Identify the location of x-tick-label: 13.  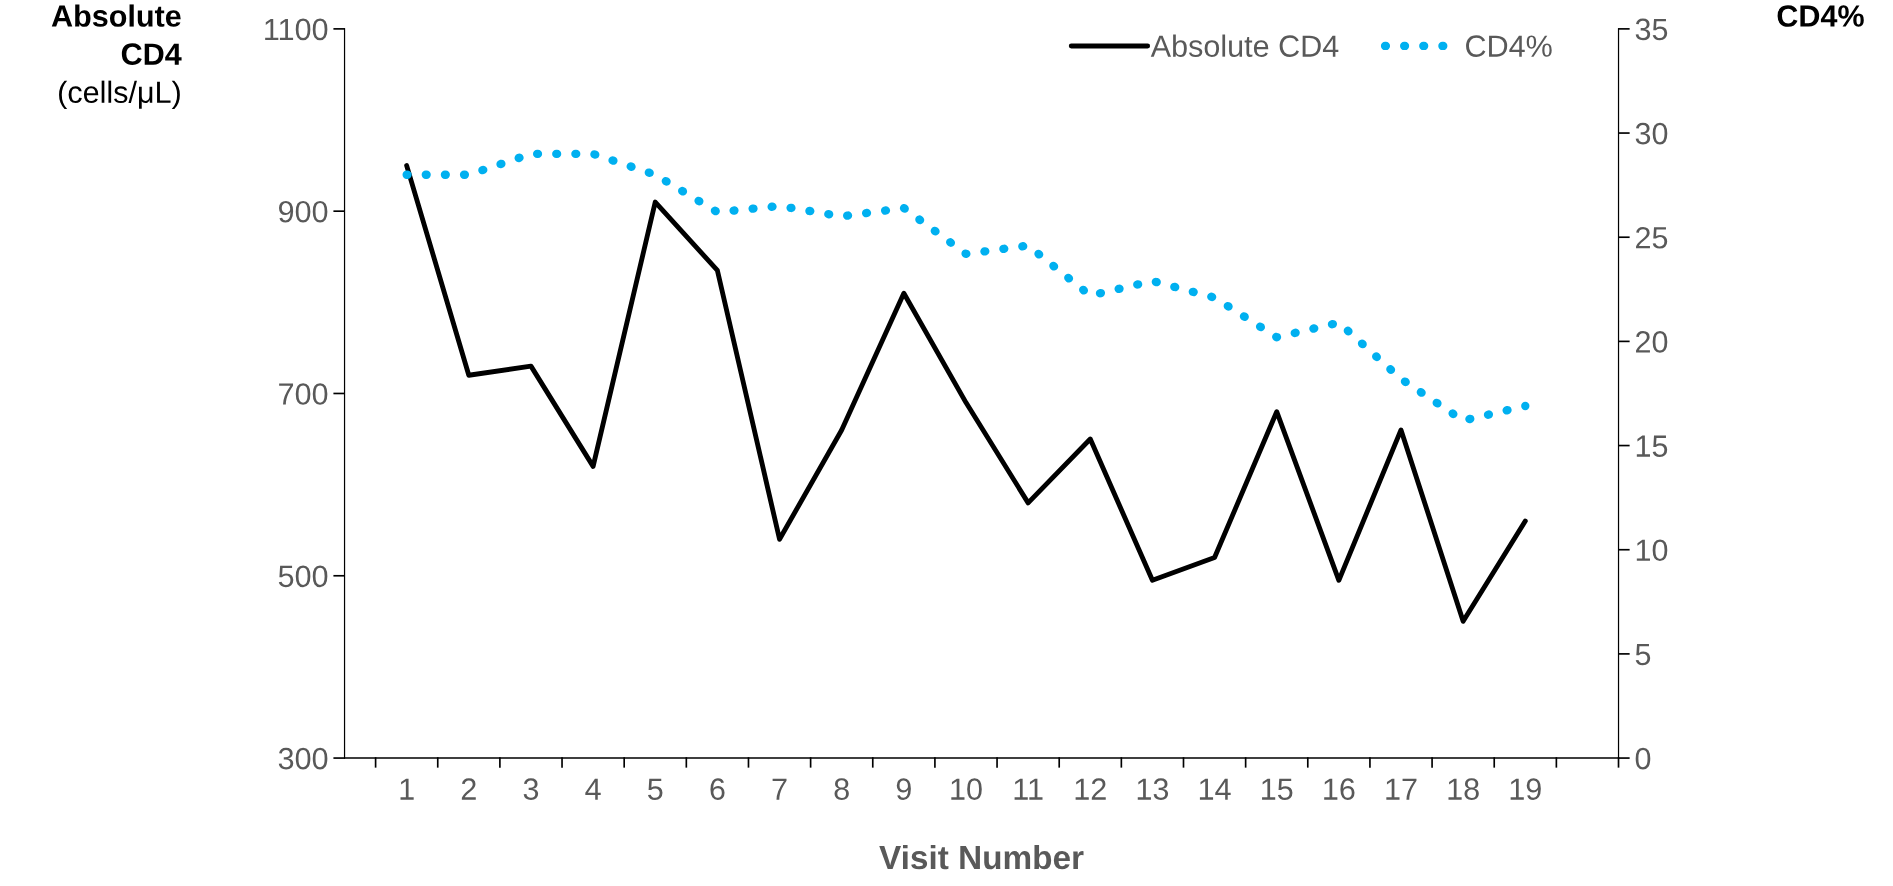
(1153, 789).